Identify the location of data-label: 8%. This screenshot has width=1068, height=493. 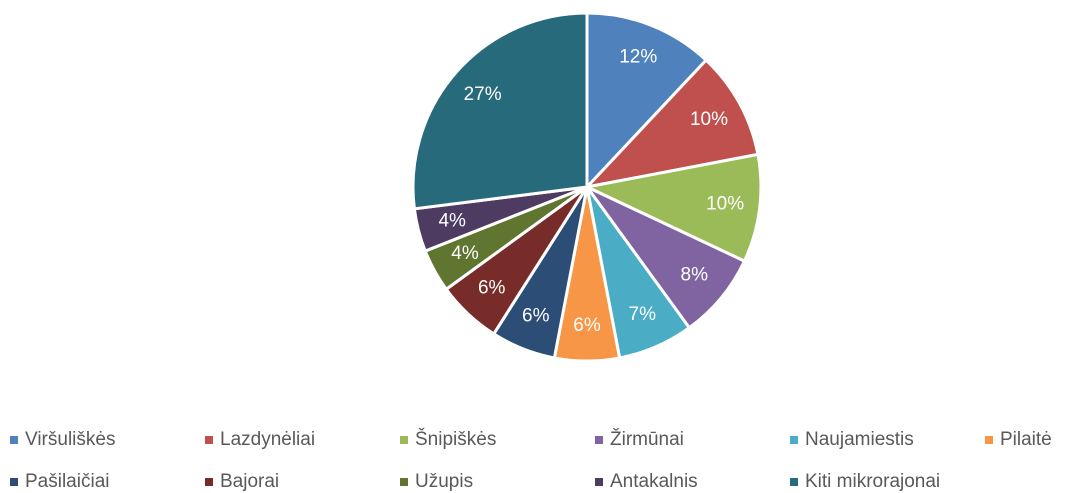
(695, 275).